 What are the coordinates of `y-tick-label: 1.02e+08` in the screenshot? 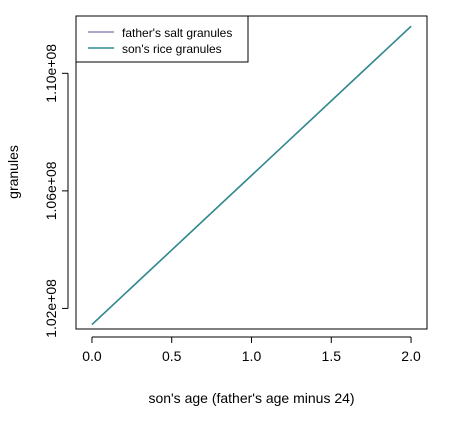 It's located at (51, 308).